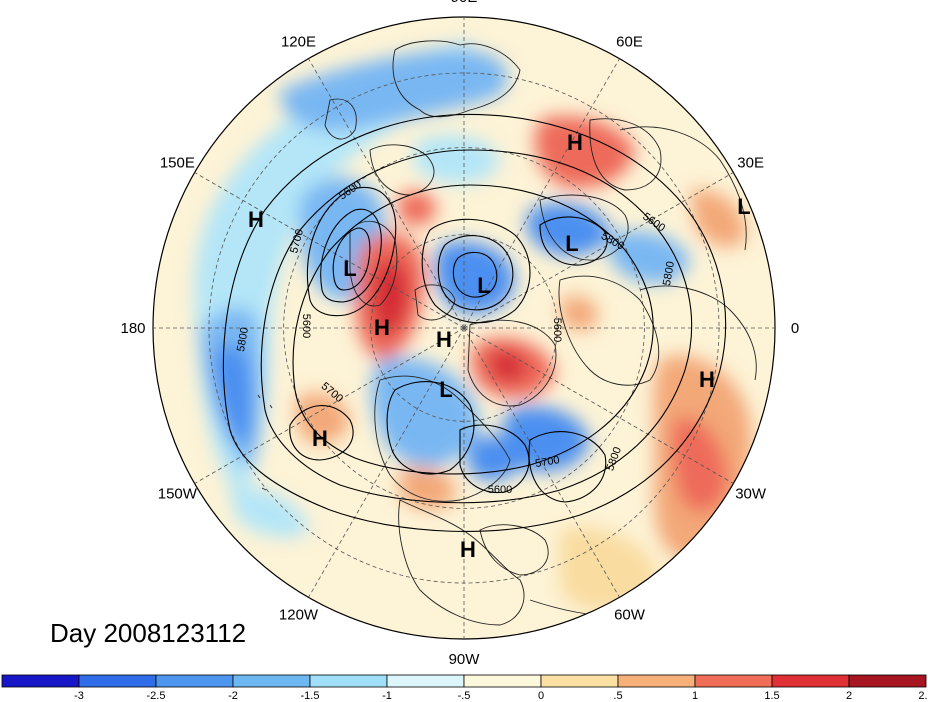 Image resolution: width=928 pixels, height=702 pixels. I want to click on coast-chukotka, so click(402, 170).